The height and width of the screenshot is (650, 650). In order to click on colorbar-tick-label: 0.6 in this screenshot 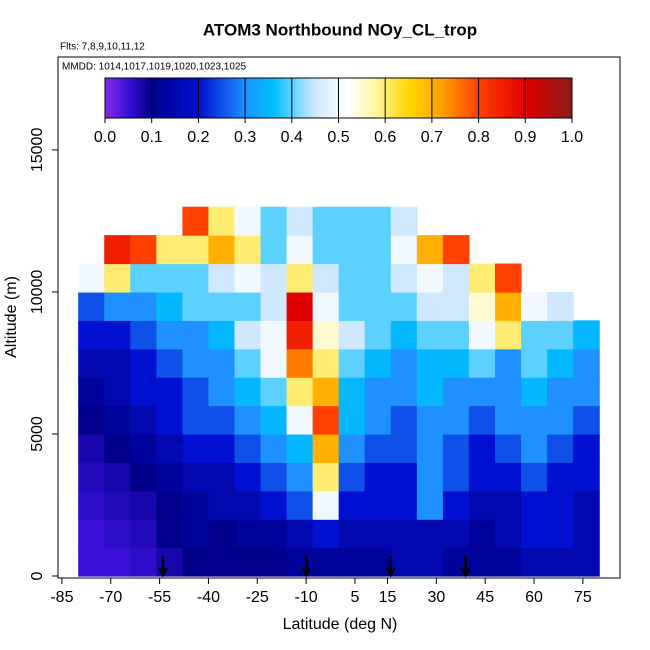, I will do `click(385, 137)`.